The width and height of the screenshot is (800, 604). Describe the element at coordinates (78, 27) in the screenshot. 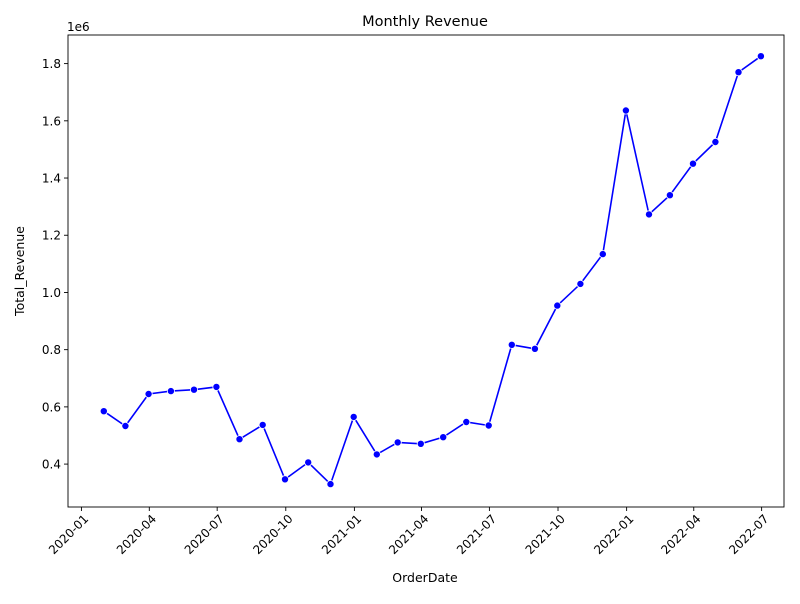

I see `y-offset-label: 1e6` at that location.